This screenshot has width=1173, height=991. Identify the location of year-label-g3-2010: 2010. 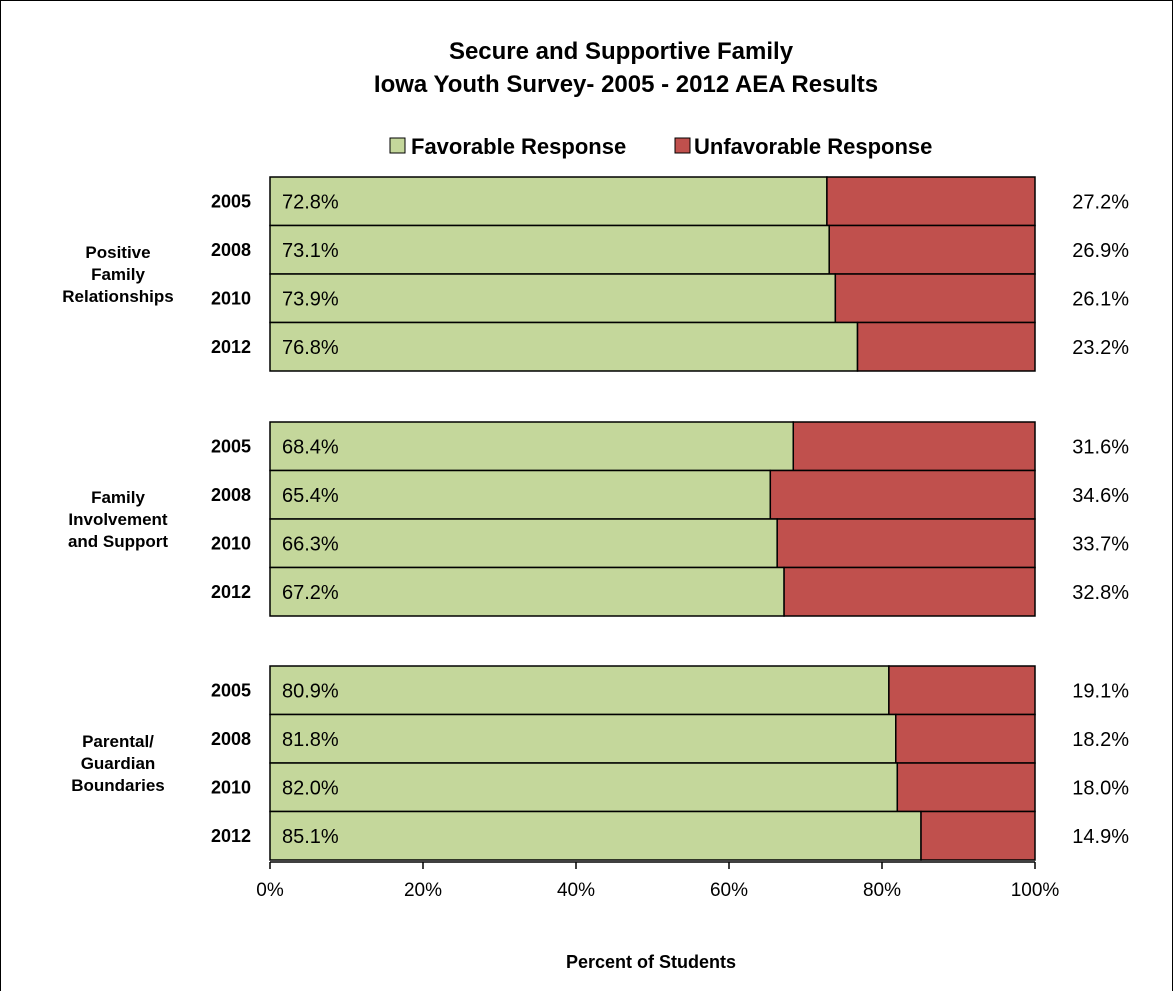
(231, 787).